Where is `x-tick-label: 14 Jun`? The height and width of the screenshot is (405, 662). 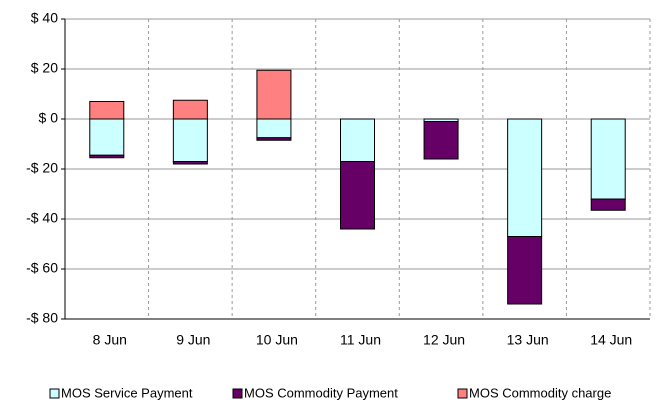 x-tick-label: 14 Jun is located at coordinates (611, 340).